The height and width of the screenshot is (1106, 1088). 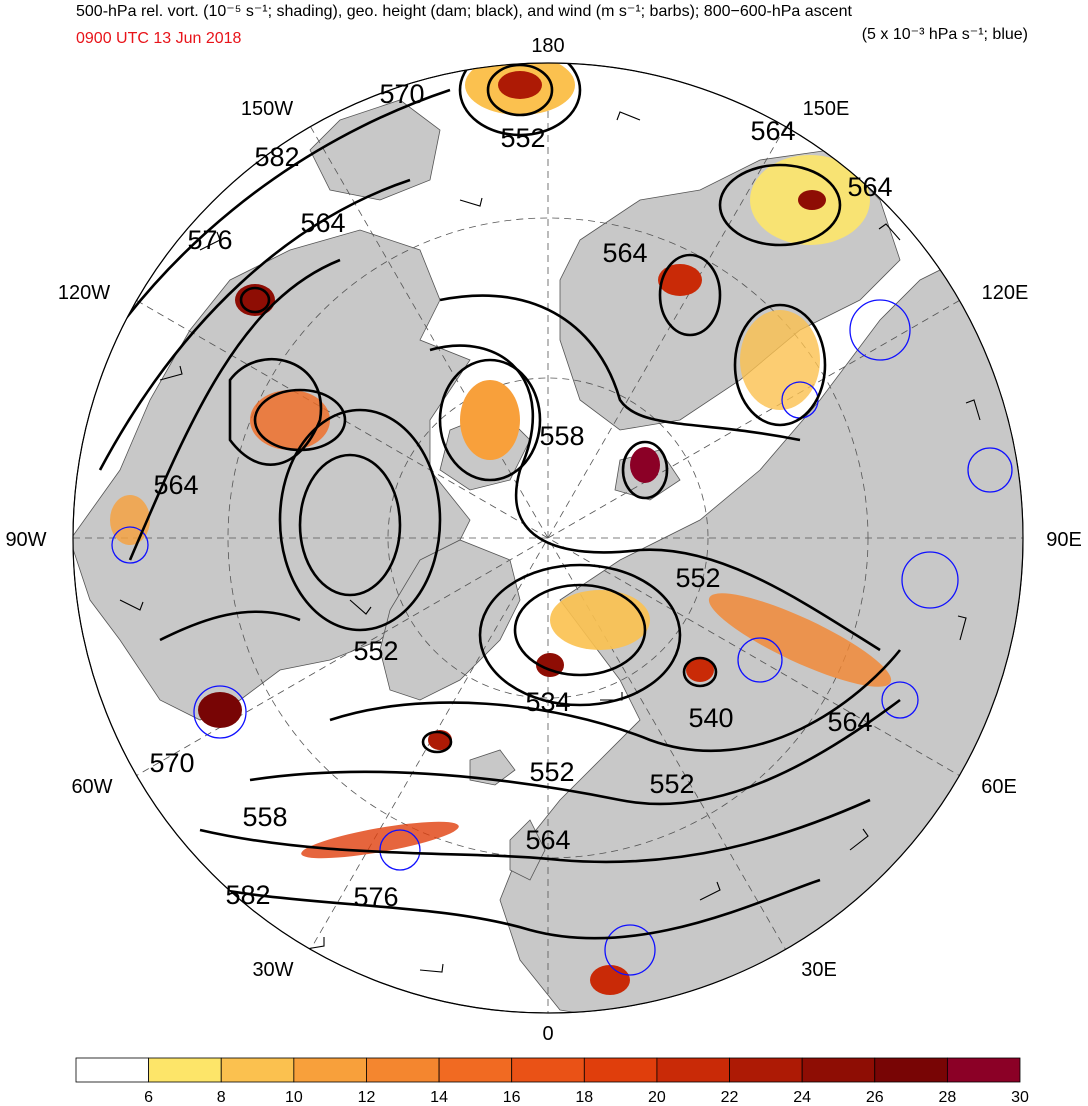 I want to click on contour-label: 534, so click(x=547, y=702).